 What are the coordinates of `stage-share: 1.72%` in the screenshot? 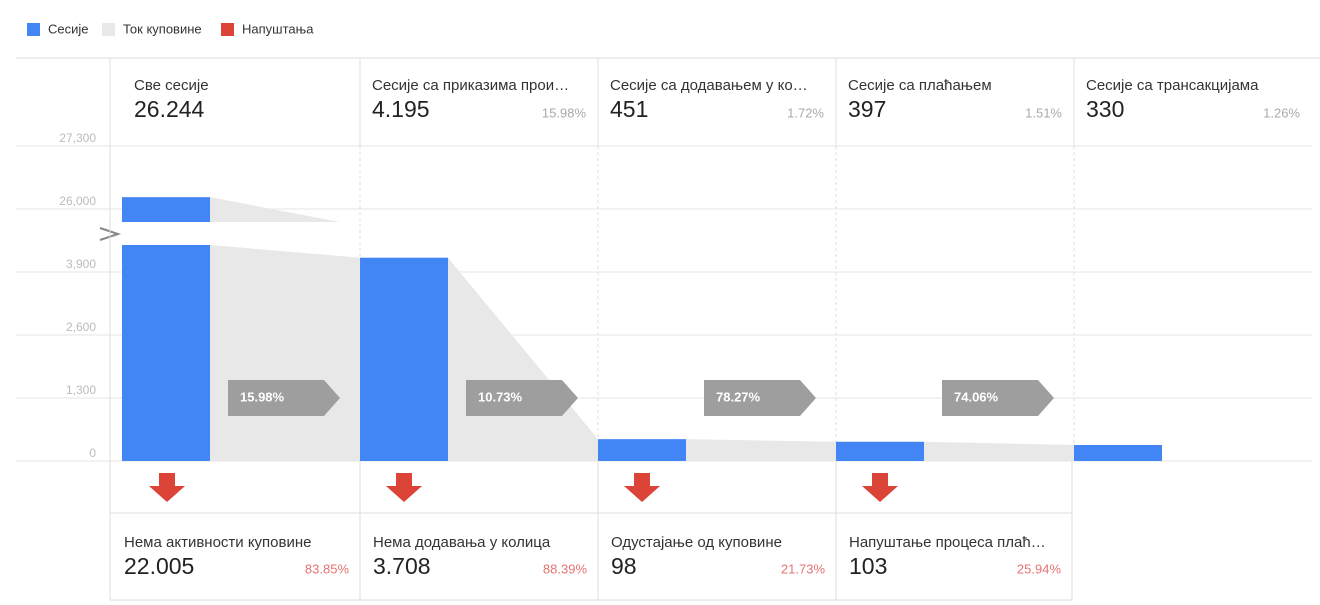 It's located at (805, 112).